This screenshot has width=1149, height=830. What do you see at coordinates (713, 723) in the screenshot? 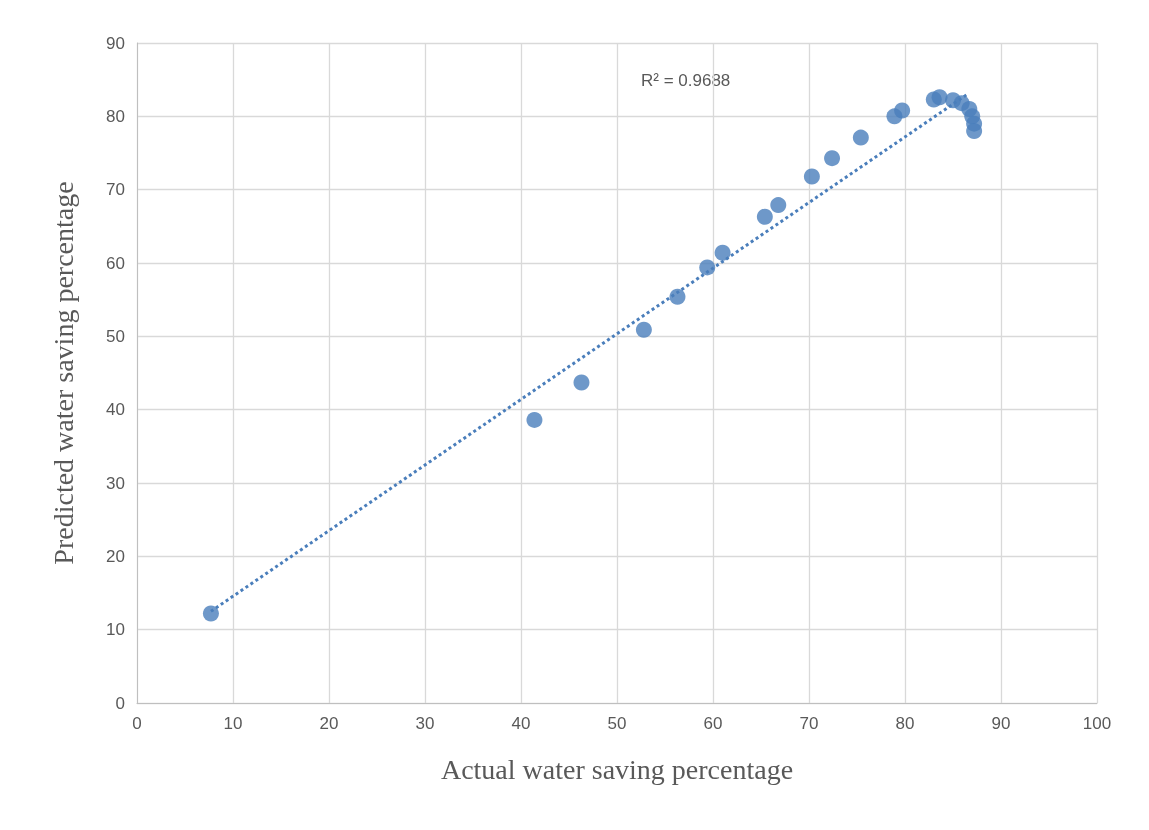
I see `x-tick-label: 60` at bounding box center [713, 723].